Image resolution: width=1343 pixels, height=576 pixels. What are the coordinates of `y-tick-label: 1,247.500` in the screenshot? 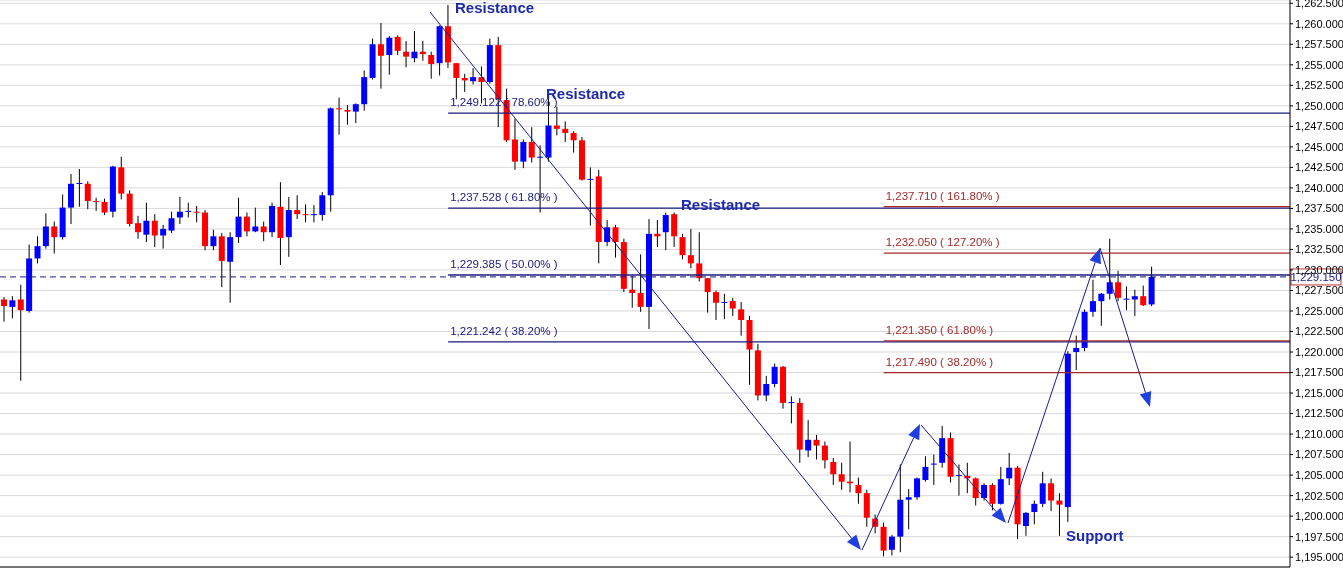 It's located at (1319, 126).